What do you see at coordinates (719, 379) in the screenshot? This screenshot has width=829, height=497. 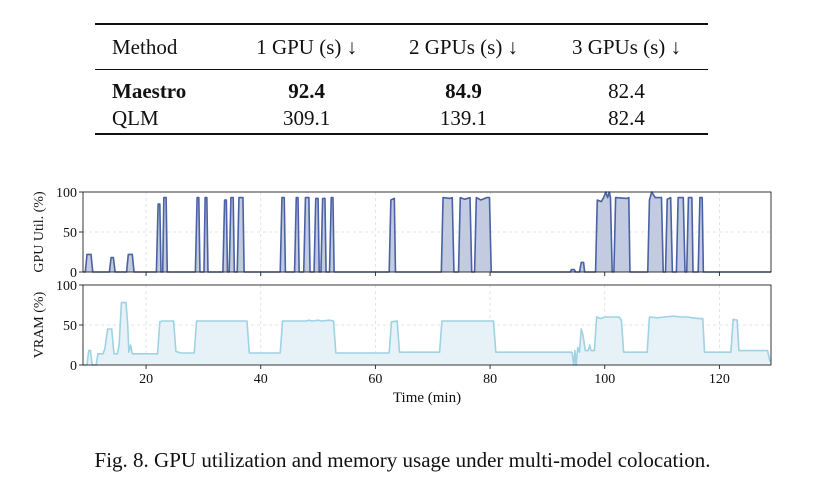 I see `time-xtick-label: 120` at bounding box center [719, 379].